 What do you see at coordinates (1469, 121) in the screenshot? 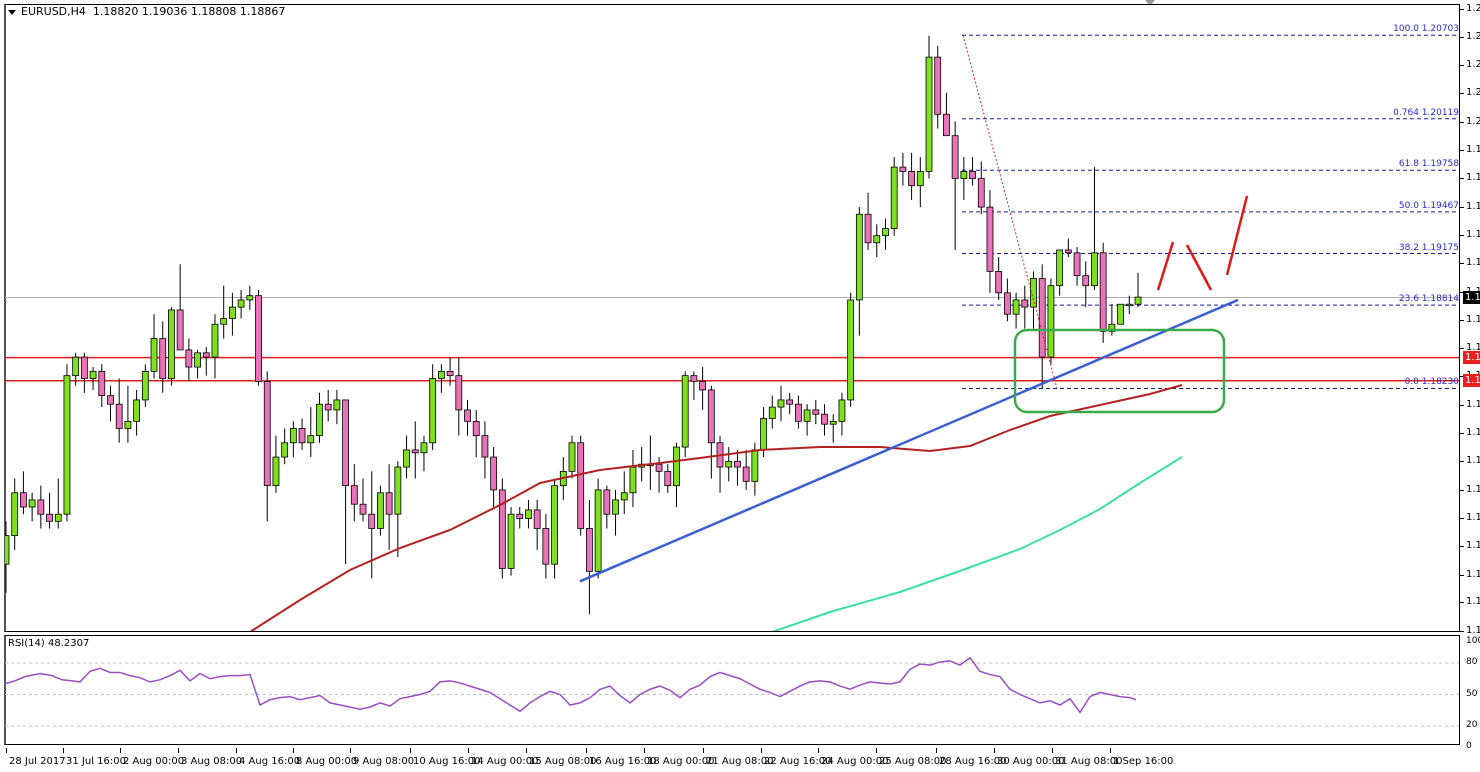
I see `price-tick: 1.20090` at bounding box center [1469, 121].